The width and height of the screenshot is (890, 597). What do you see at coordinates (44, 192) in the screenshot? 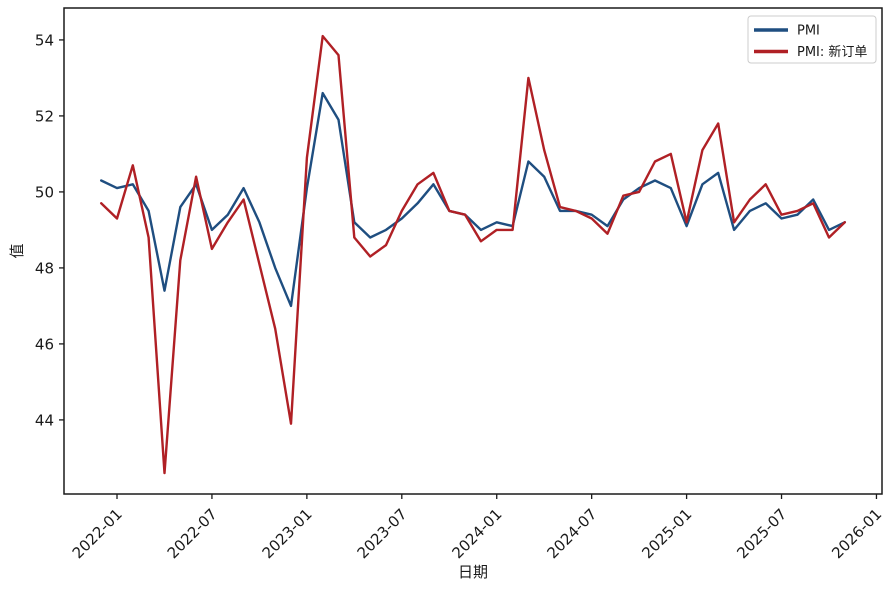
I see `y-tick-label: 50` at bounding box center [44, 192].